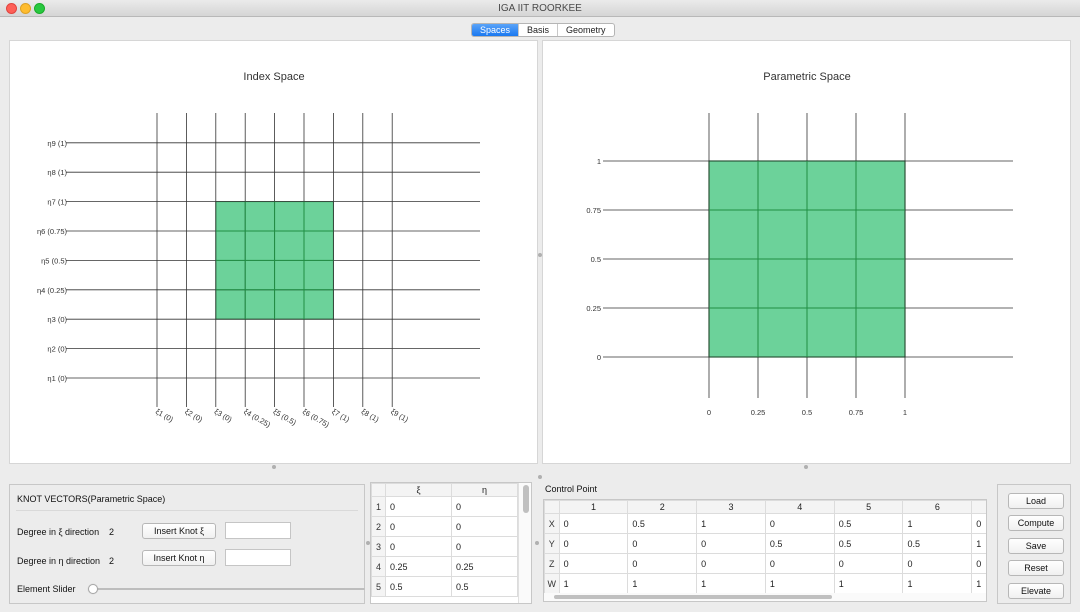  Describe the element at coordinates (593, 210) in the screenshot. I see `y-tick-label: 0.75` at that location.